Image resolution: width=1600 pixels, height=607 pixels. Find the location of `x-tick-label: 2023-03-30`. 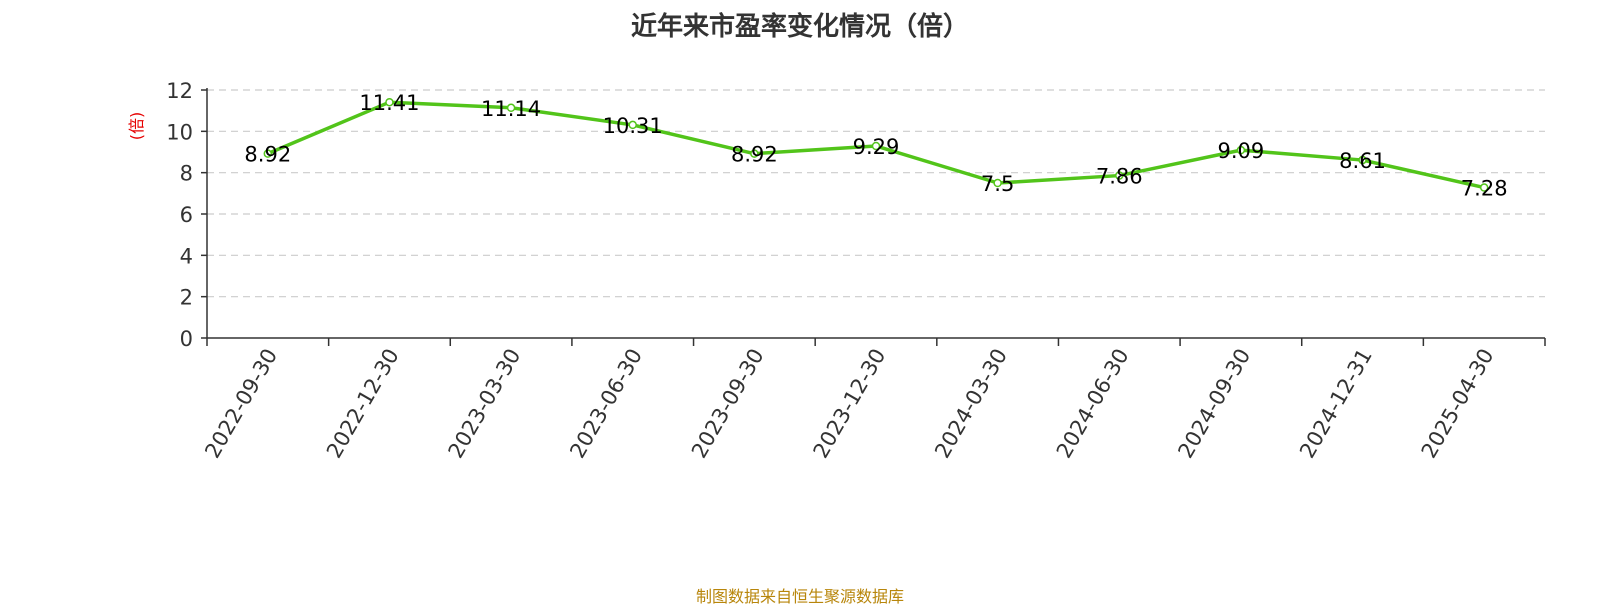

x-tick-label: 2023-03-30 is located at coordinates (485, 404).